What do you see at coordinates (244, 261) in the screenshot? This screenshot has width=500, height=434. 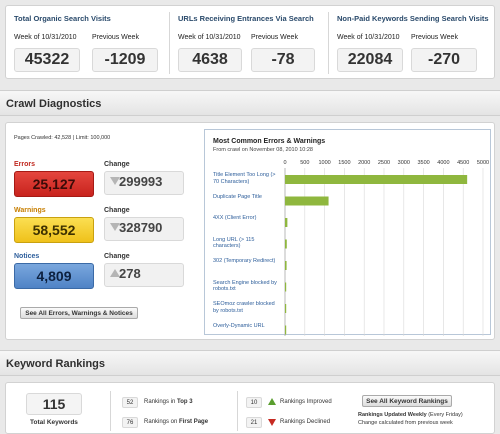 I see `chart-category-label: 302 (Temporary Redirect)` at bounding box center [244, 261].